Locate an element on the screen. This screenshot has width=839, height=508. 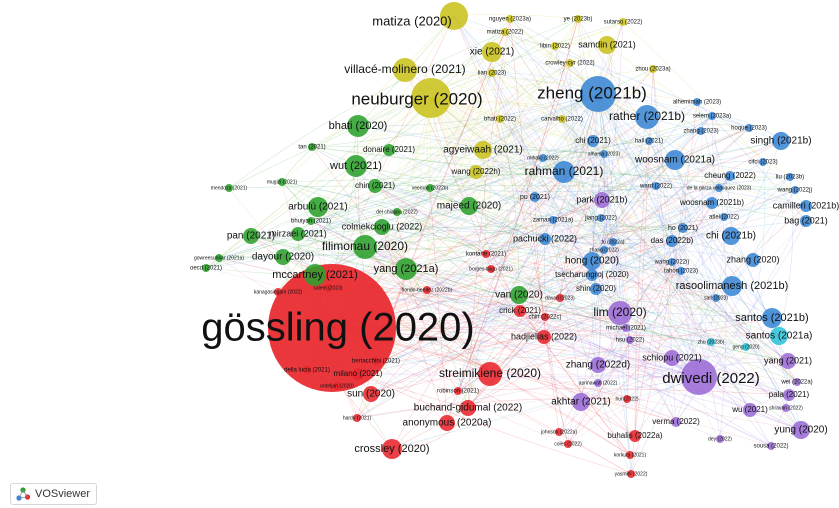
node-label-coles-2022: coles (2022) is located at coordinates (568, 444).